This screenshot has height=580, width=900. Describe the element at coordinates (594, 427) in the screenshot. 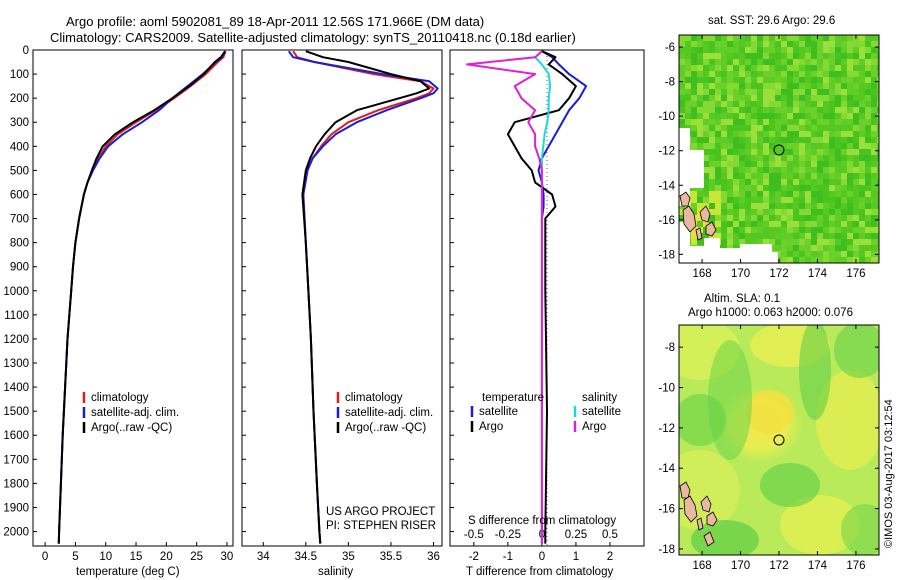

I see `difference-sal-legend-label: Argo` at that location.